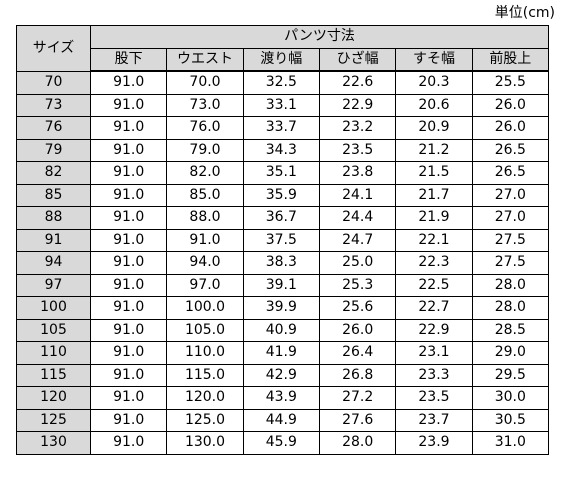  I want to click on cell-size: 110, so click(53, 353).